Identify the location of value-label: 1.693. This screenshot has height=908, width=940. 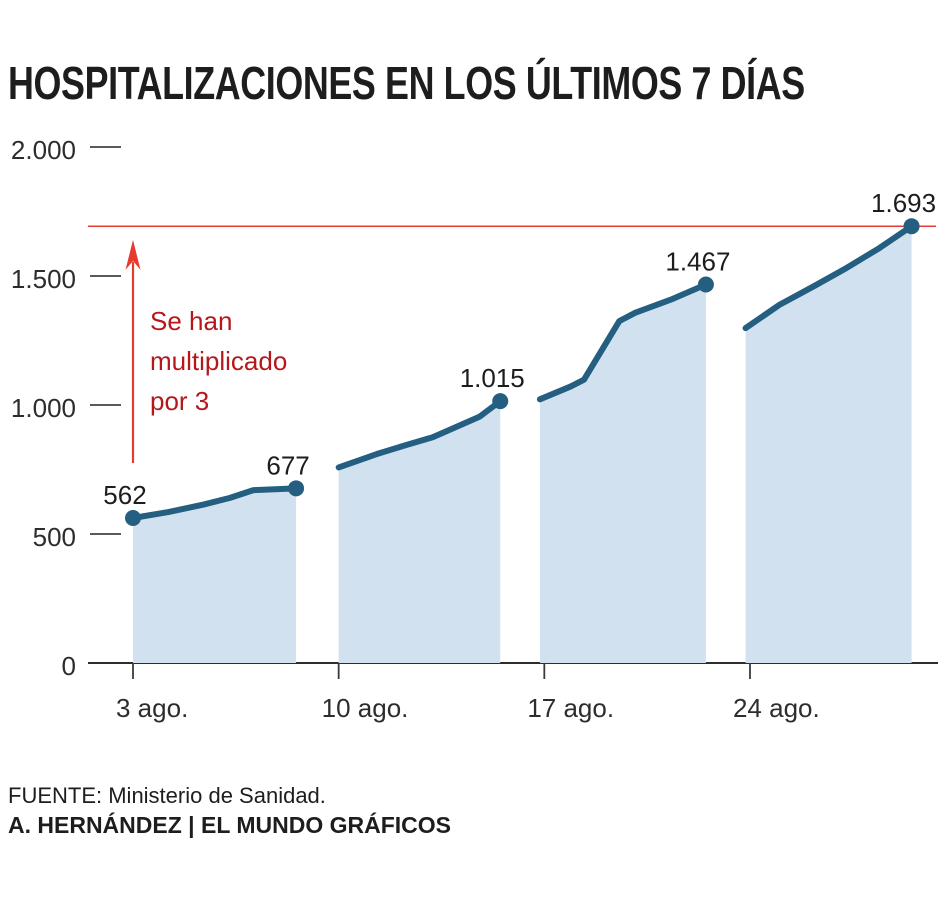
(903, 203).